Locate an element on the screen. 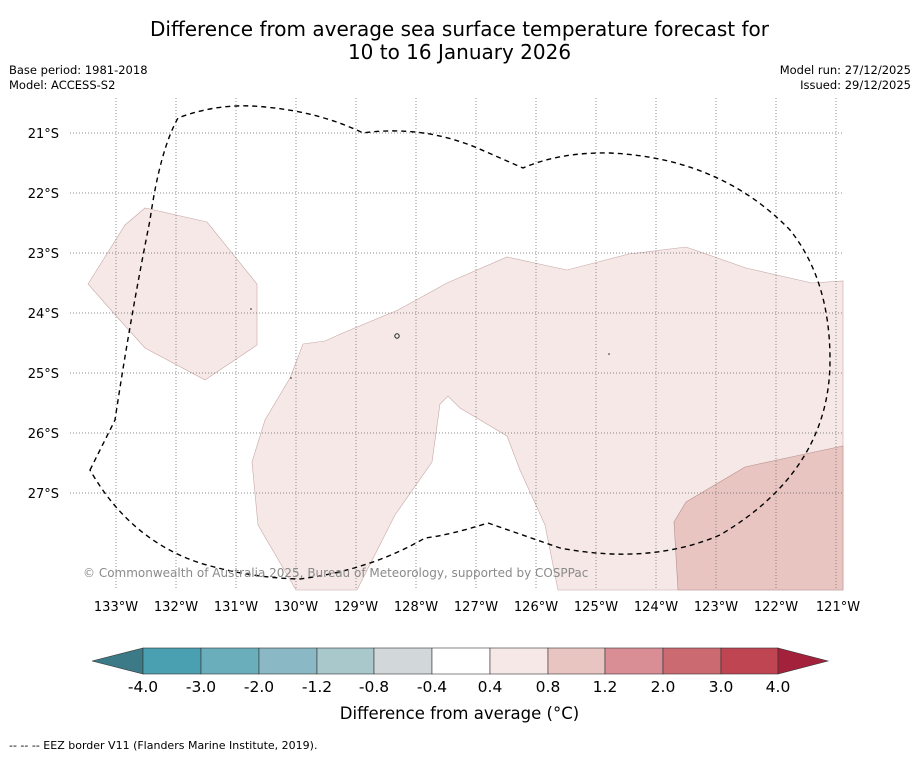 This screenshot has height=758, width=919. lon-label: 126°W is located at coordinates (536, 607).